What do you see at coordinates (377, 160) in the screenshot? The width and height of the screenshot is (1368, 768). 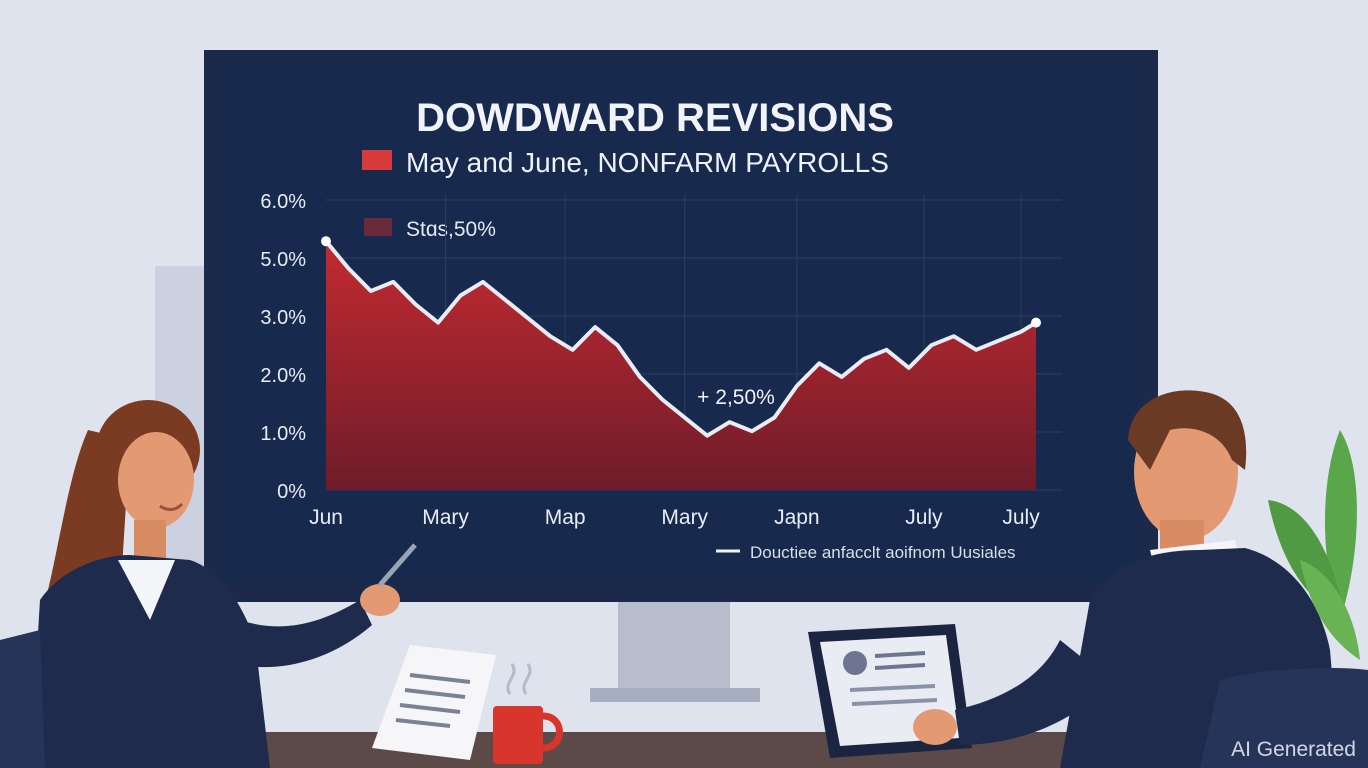 I see `legend-swatch` at bounding box center [377, 160].